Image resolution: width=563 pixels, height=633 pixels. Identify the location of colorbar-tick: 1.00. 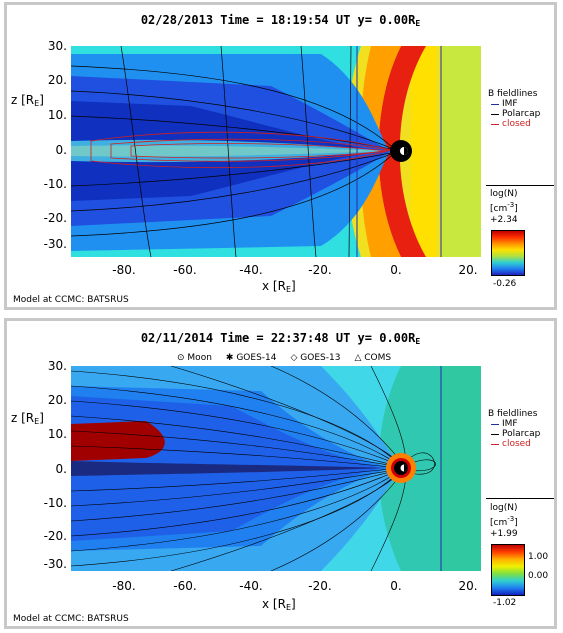
(538, 557).